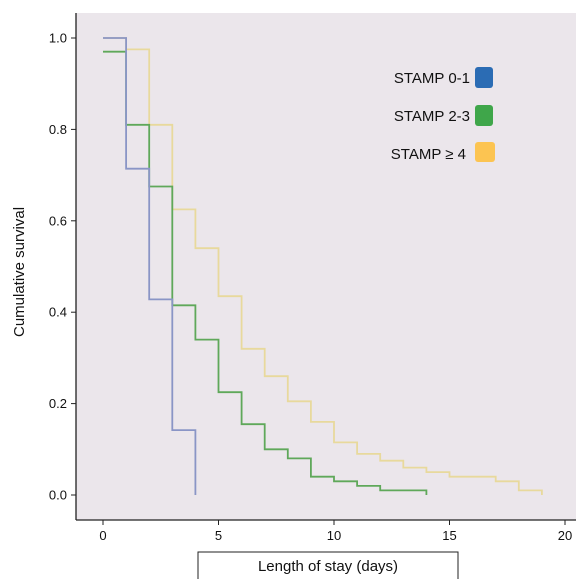  What do you see at coordinates (432, 78) in the screenshot?
I see `legend-label-0: STAMP 0-1` at bounding box center [432, 78].